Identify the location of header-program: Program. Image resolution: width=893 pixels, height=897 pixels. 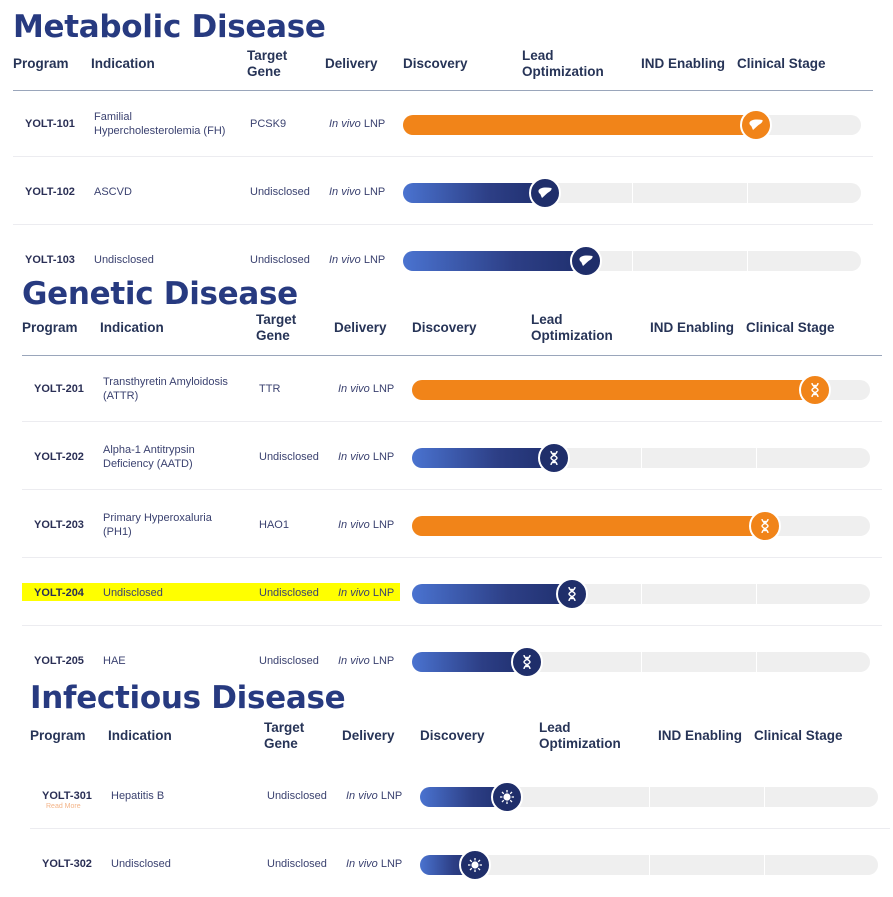
(50, 327).